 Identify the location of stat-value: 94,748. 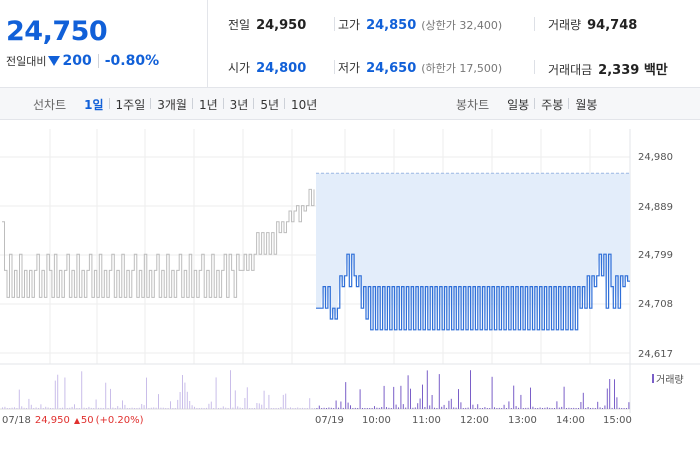
(612, 25).